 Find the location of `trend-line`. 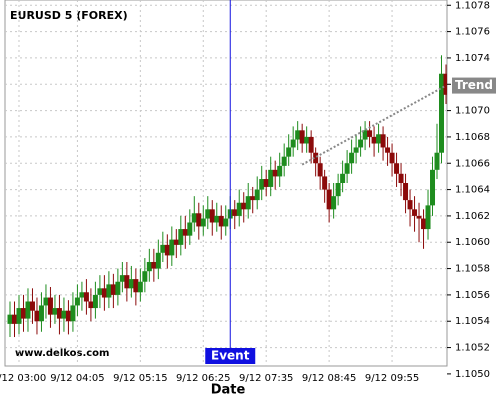

trend-line is located at coordinates (374, 125).